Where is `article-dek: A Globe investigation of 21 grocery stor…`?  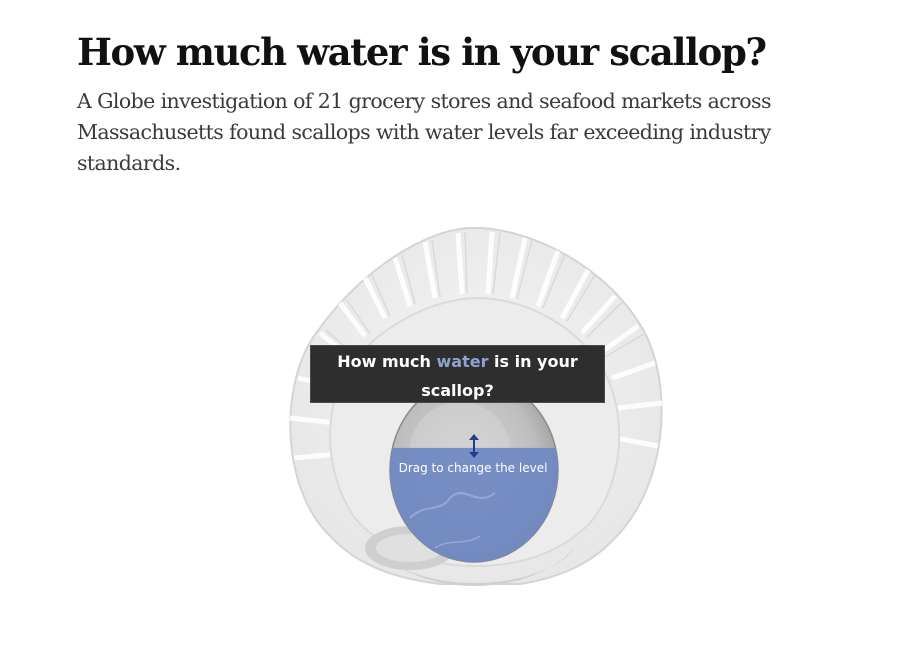
article-dek: A Globe investigation of 21 grocery stor… is located at coordinates (424, 132).